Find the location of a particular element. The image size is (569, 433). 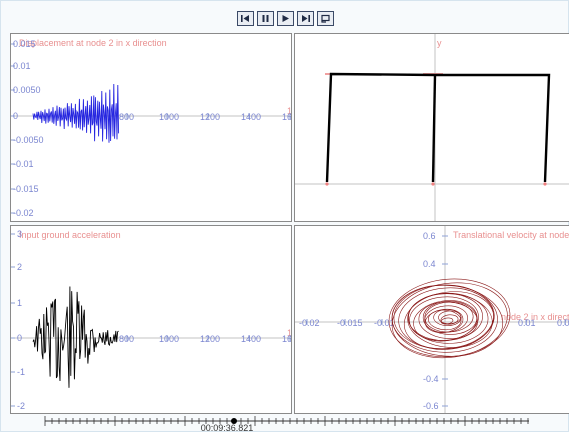

ground-acceleration-title: Input ground acceleration is located at coordinates (70, 235).